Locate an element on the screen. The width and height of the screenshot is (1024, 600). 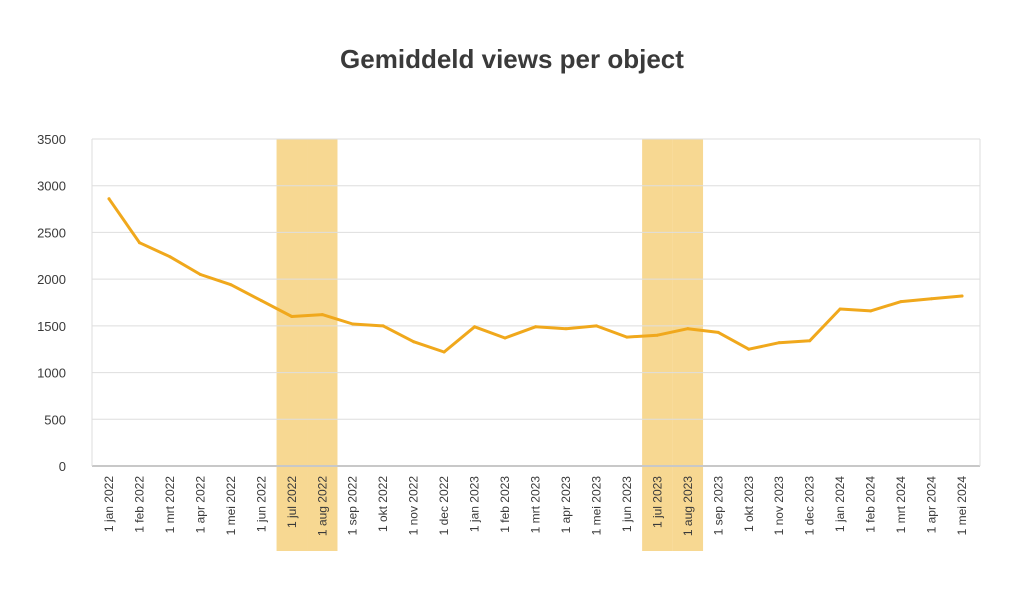
chart-title: Gemiddeld views per object is located at coordinates (512, 59).